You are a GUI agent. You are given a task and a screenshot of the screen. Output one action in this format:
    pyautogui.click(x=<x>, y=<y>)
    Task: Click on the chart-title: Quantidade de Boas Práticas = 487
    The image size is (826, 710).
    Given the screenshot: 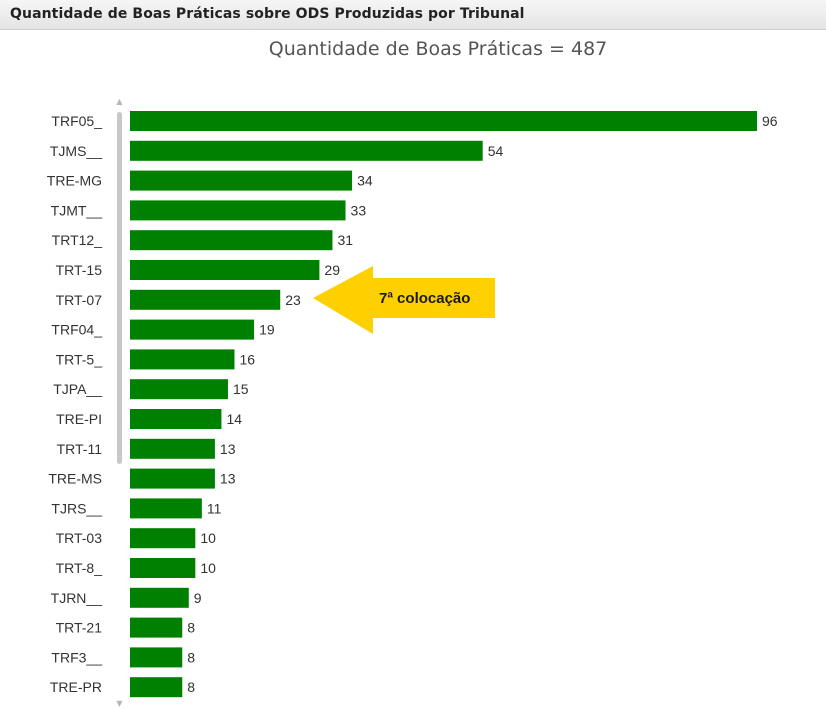 What is the action you would take?
    pyautogui.click(x=438, y=49)
    